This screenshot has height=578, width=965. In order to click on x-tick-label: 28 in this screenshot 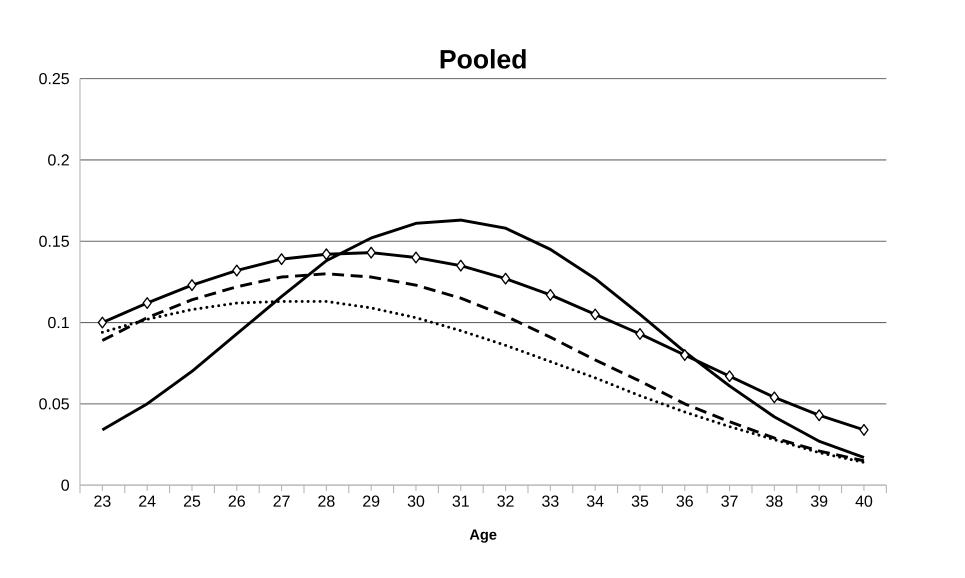, I will do `click(326, 501)`.